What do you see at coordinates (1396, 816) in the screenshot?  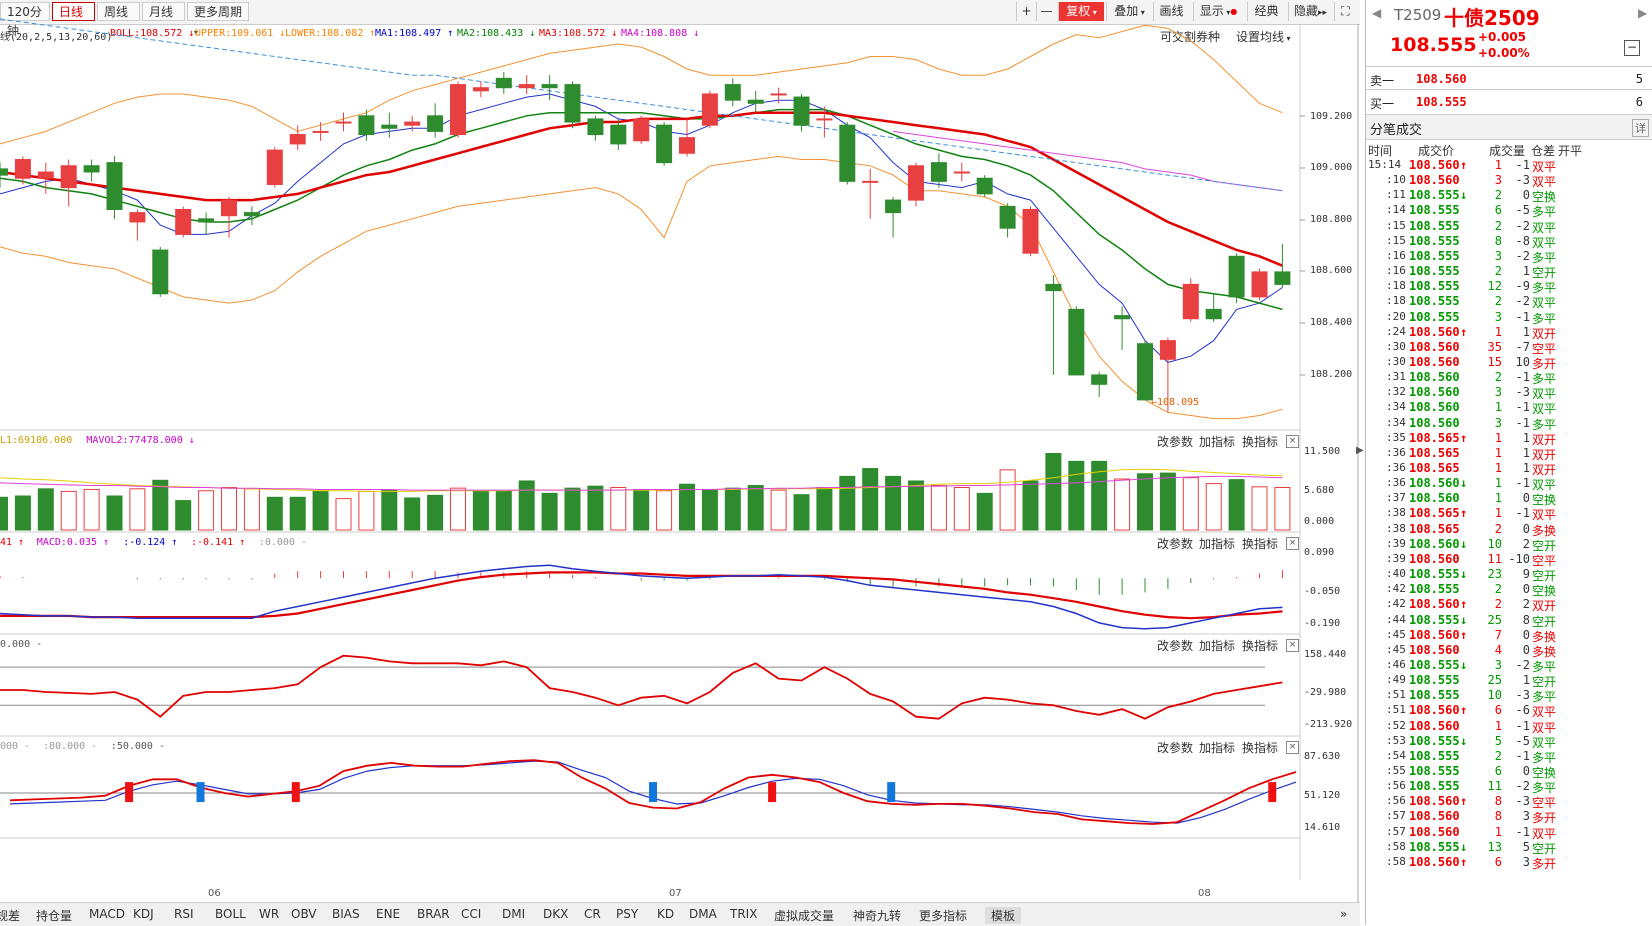 I see `tick-time: :57` at bounding box center [1396, 816].